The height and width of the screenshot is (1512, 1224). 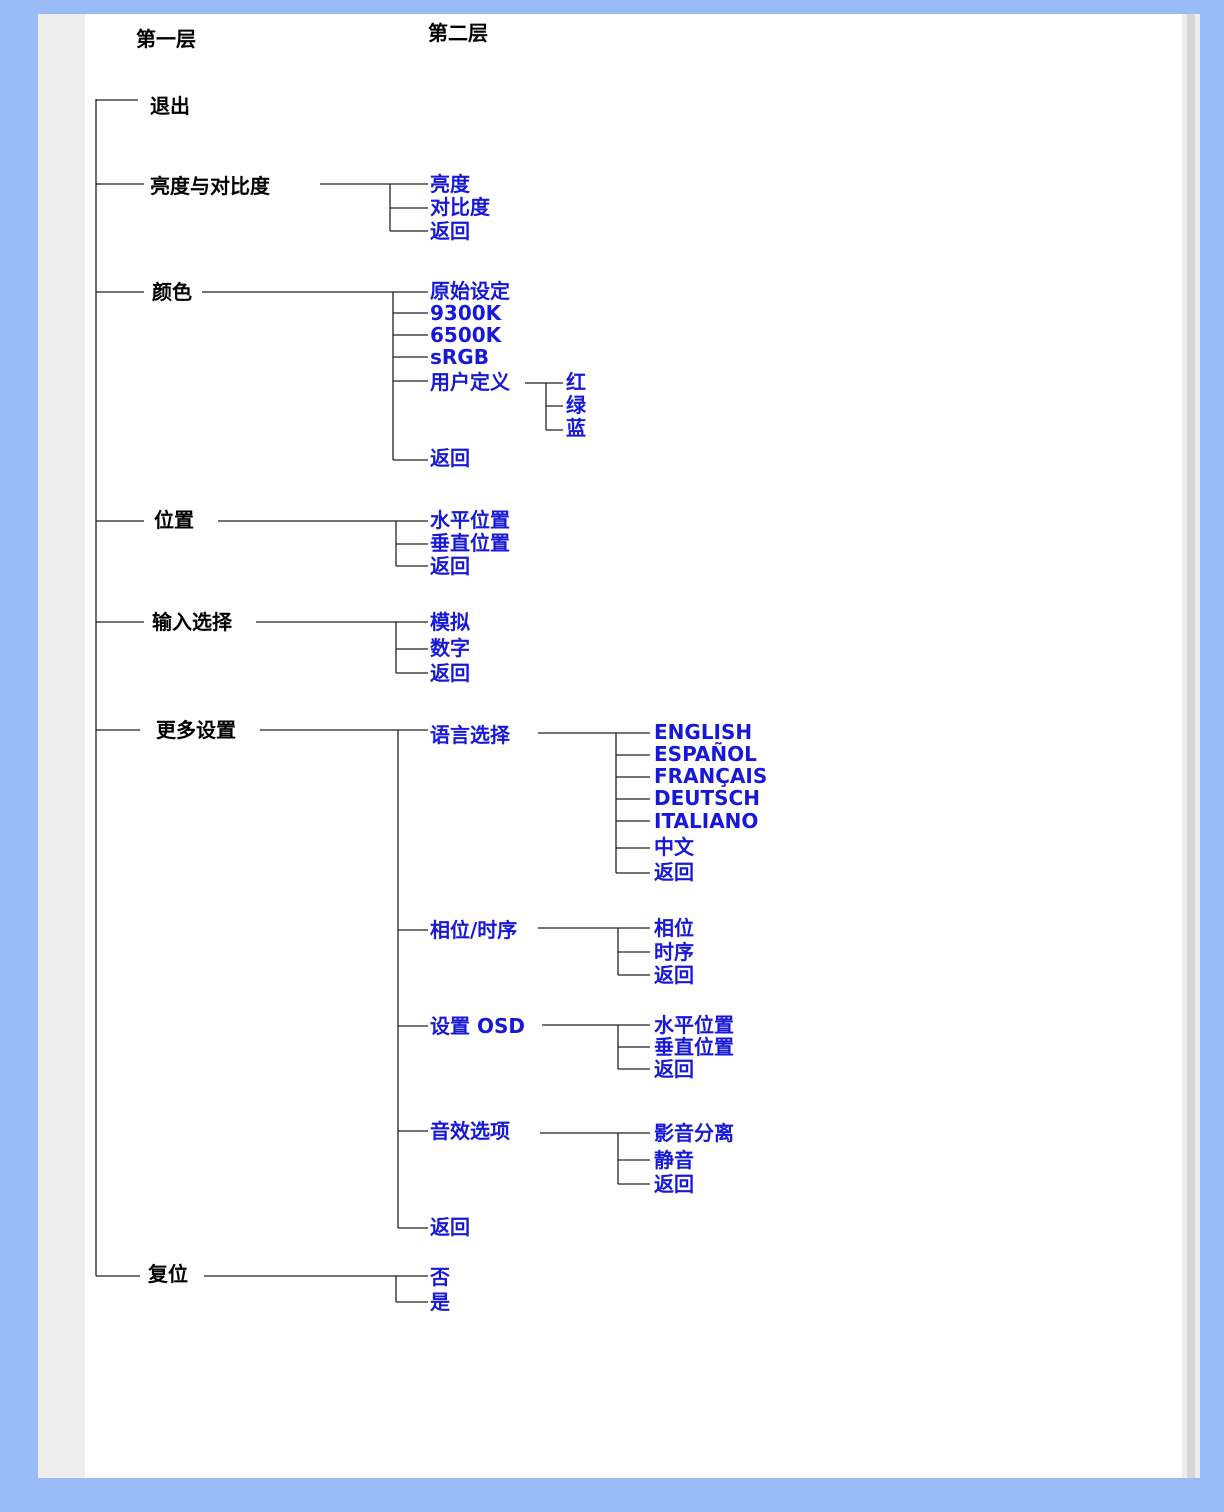 I want to click on left-margin-strip, so click(x=61, y=746).